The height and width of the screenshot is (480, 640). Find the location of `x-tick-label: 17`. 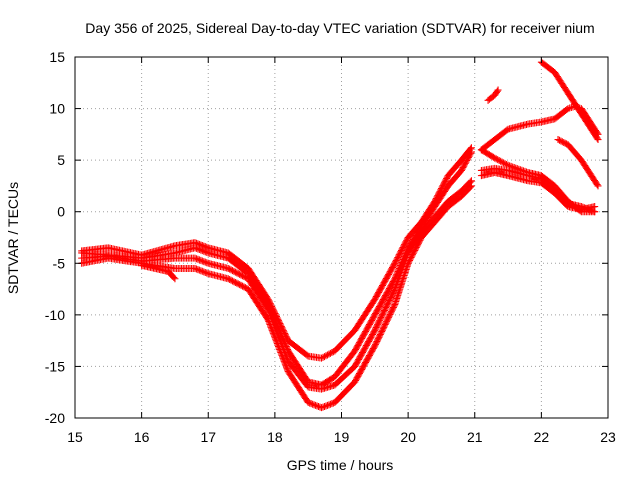

x-tick-label: 17 is located at coordinates (208, 437).